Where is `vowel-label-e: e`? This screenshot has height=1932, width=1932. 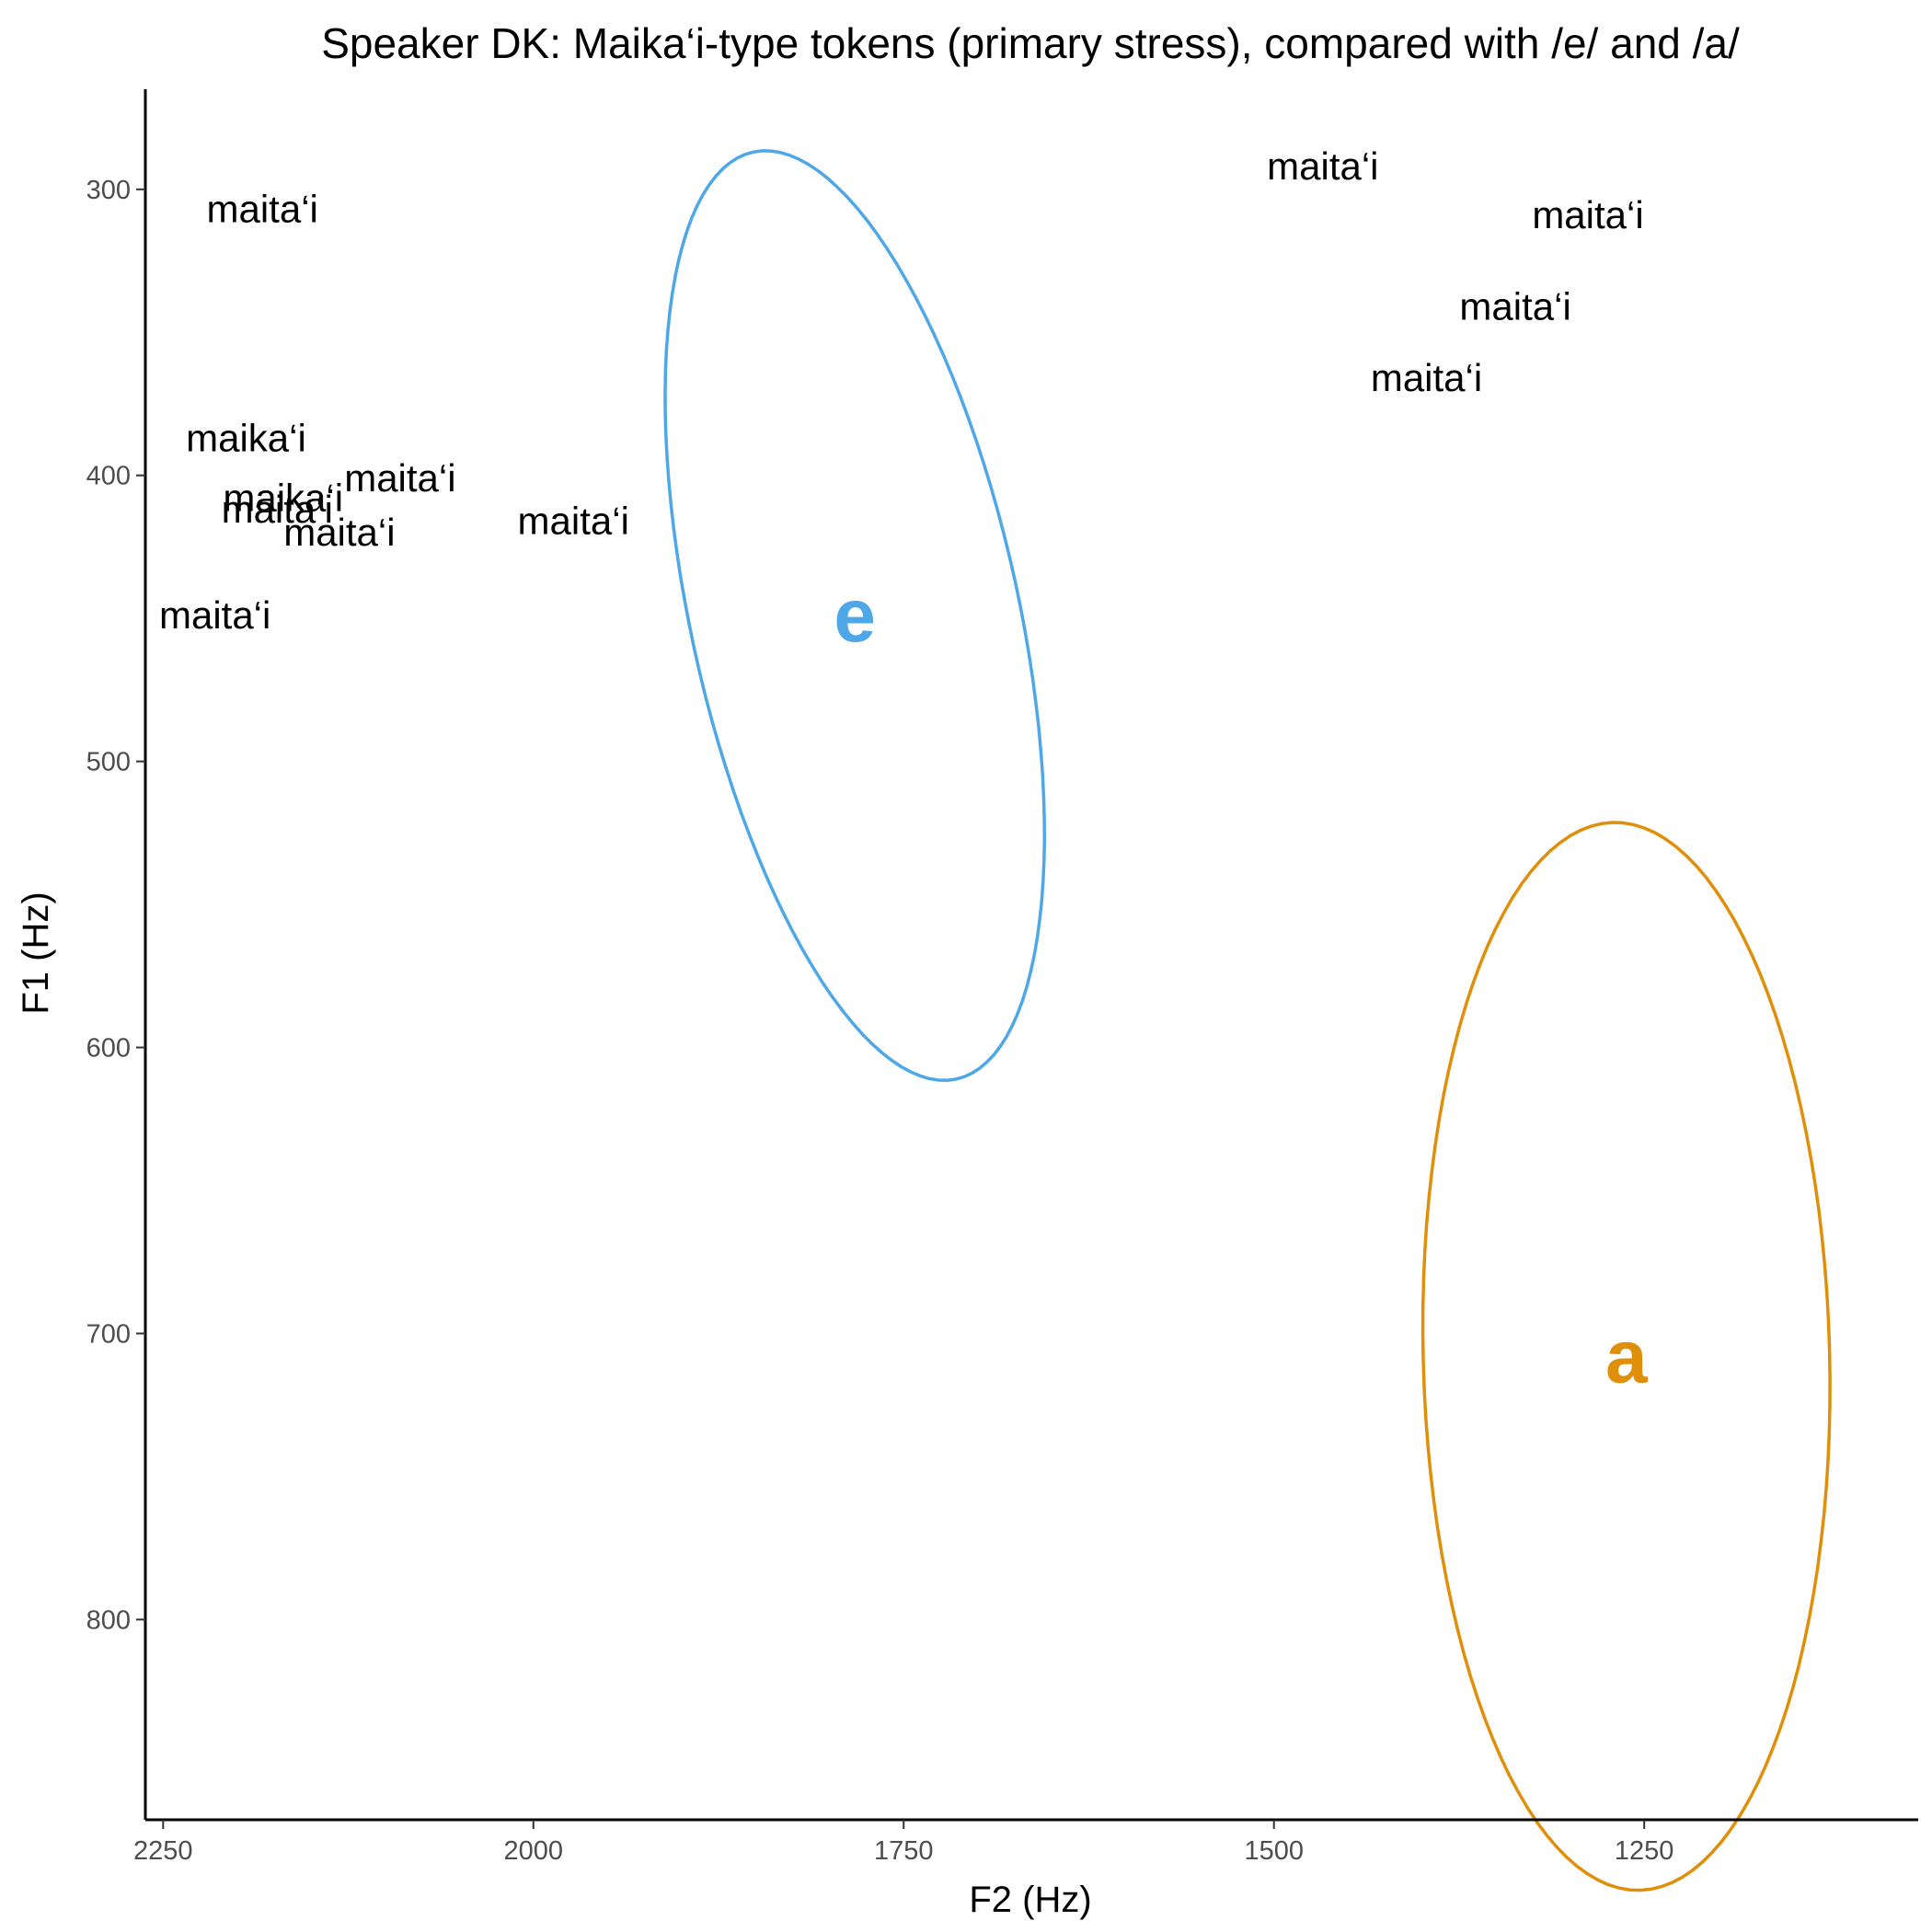
vowel-label-e: e is located at coordinates (855, 616).